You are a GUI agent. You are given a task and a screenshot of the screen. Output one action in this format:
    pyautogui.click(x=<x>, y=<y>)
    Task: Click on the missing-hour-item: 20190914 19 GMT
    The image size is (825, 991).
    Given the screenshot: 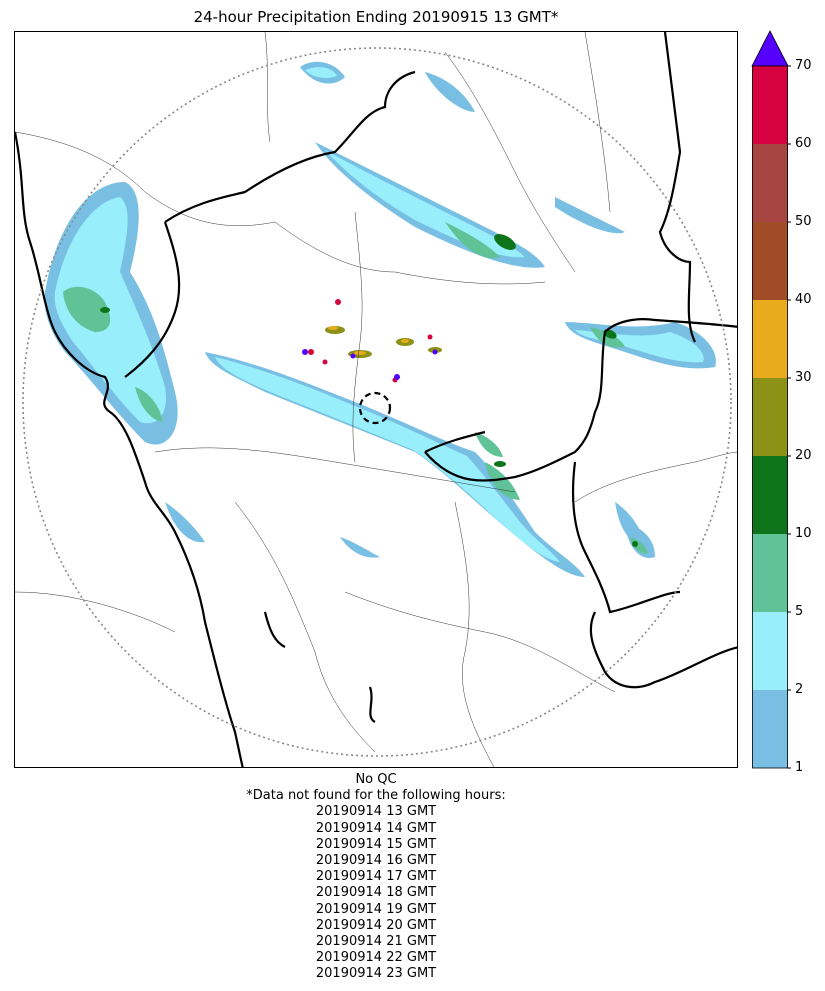 What is the action you would take?
    pyautogui.click(x=376, y=909)
    